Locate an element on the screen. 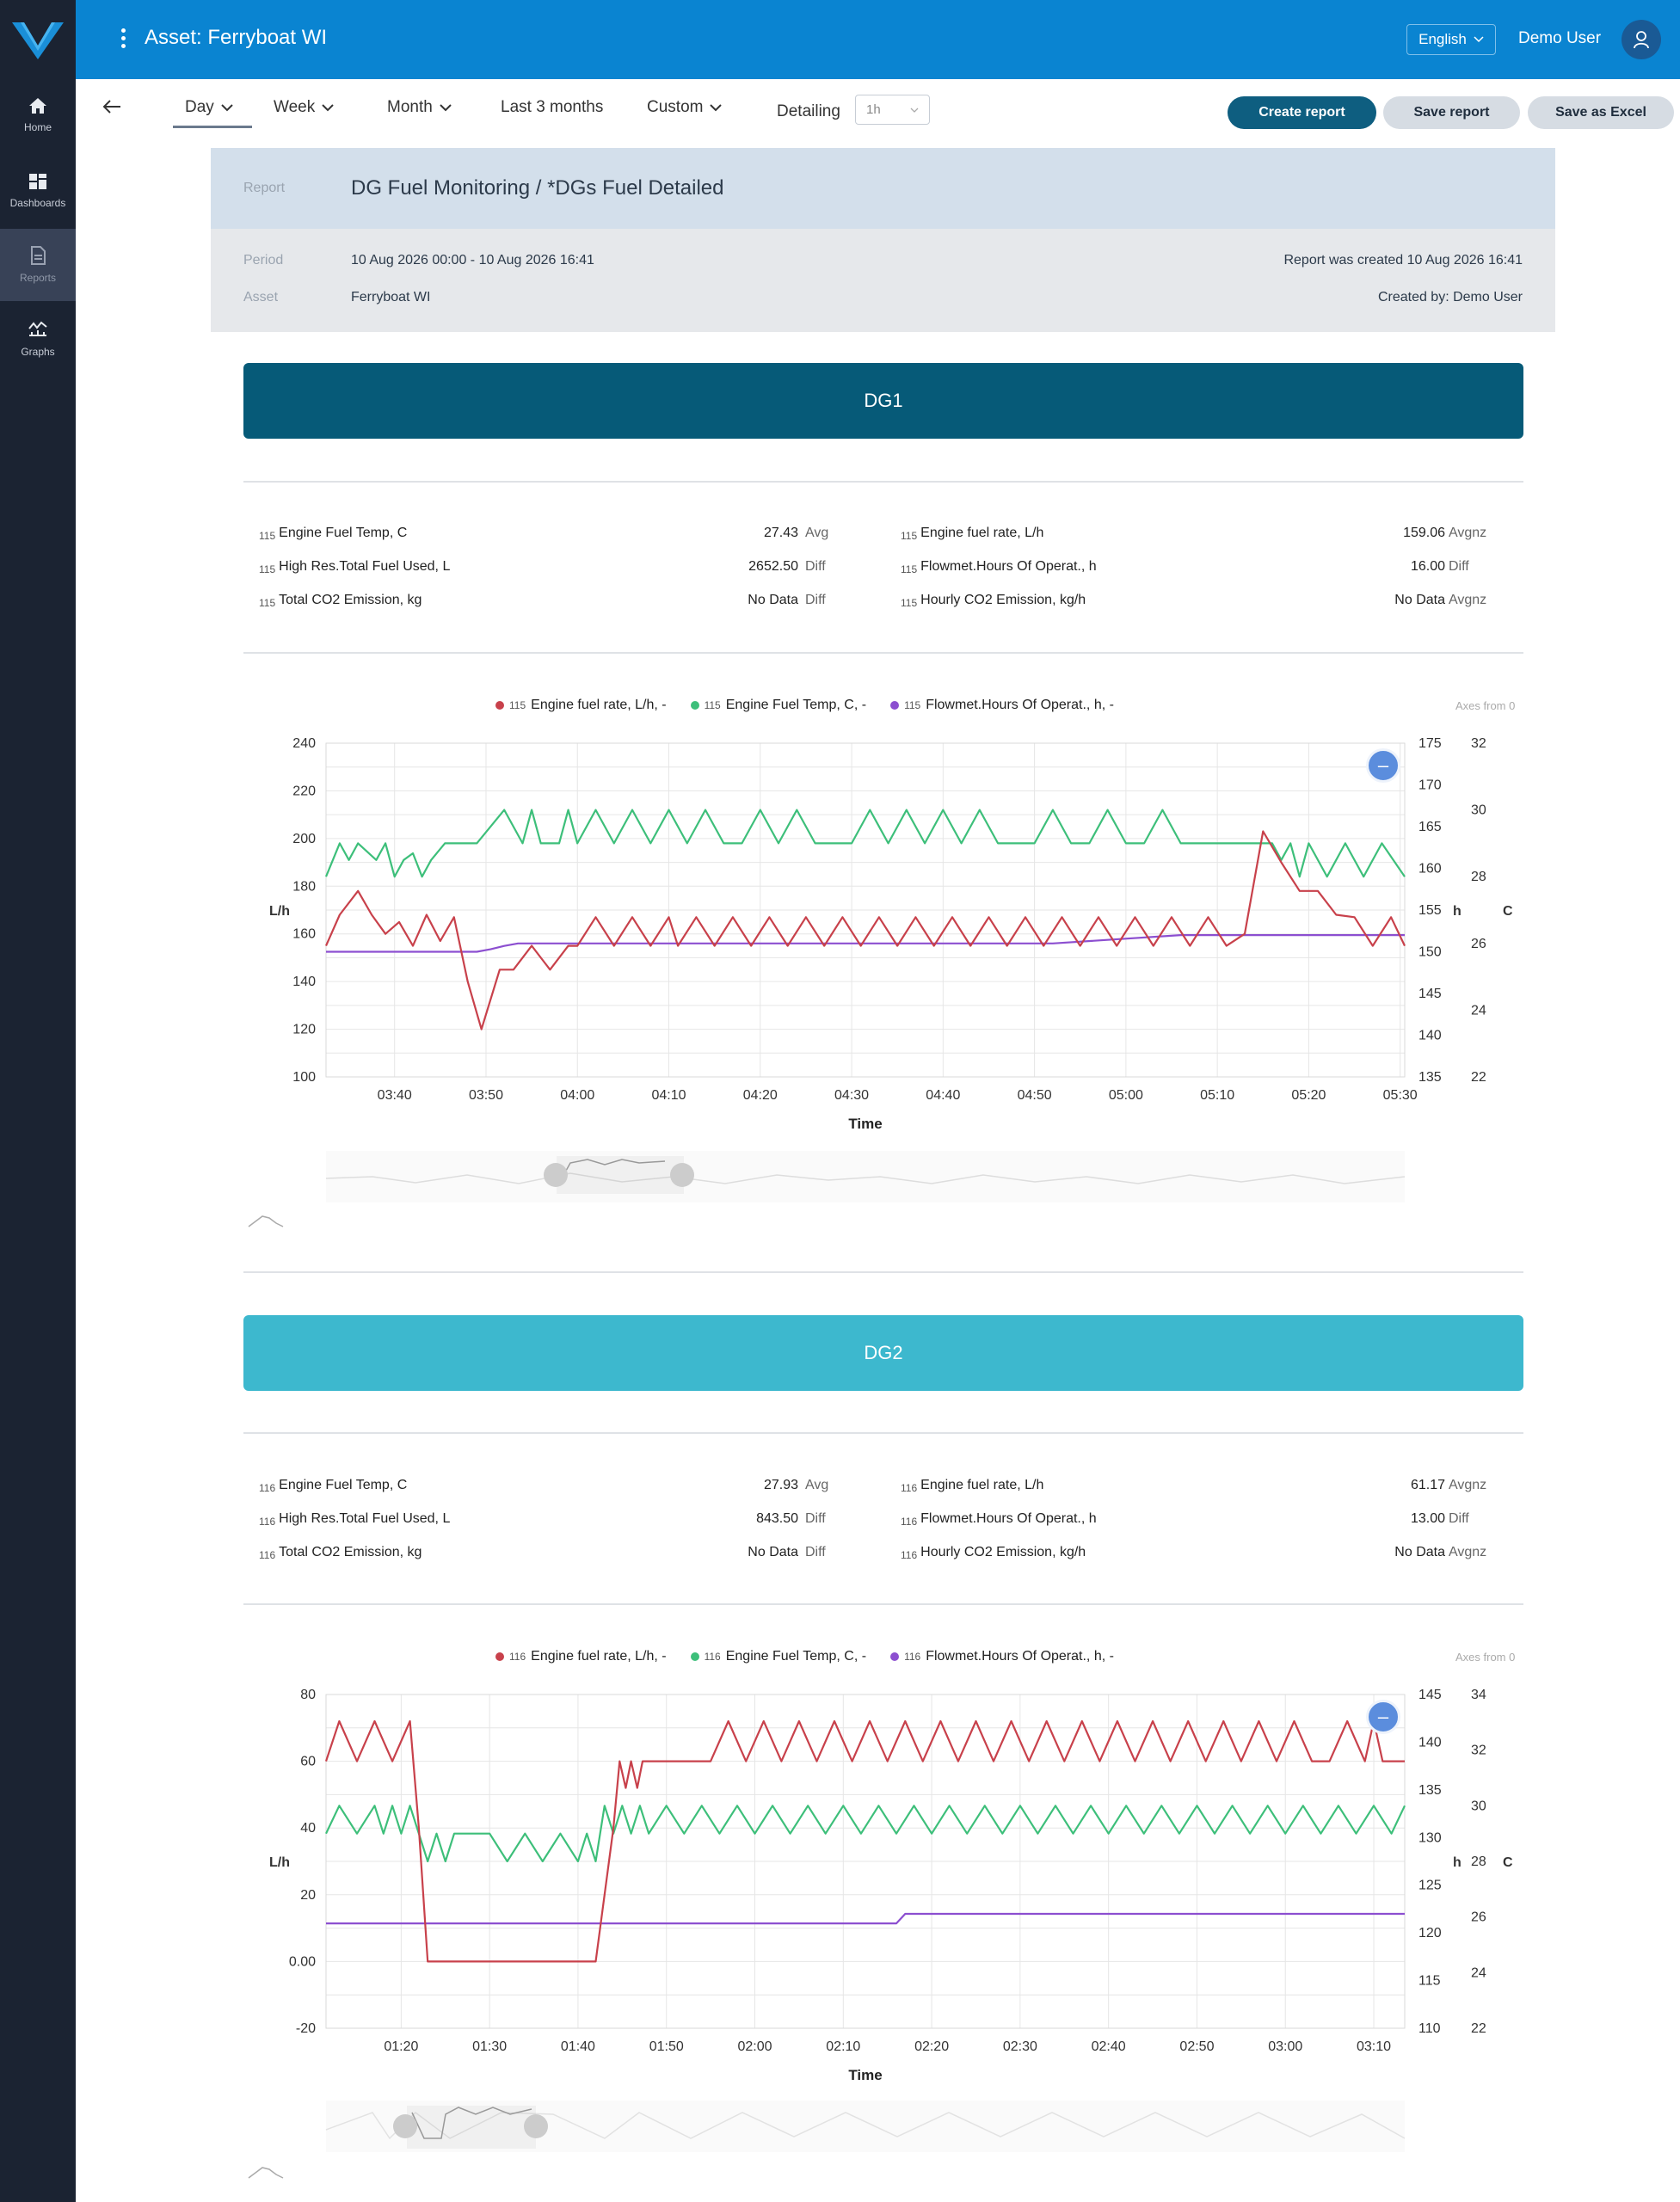  graphs-icon is located at coordinates (37, 328).